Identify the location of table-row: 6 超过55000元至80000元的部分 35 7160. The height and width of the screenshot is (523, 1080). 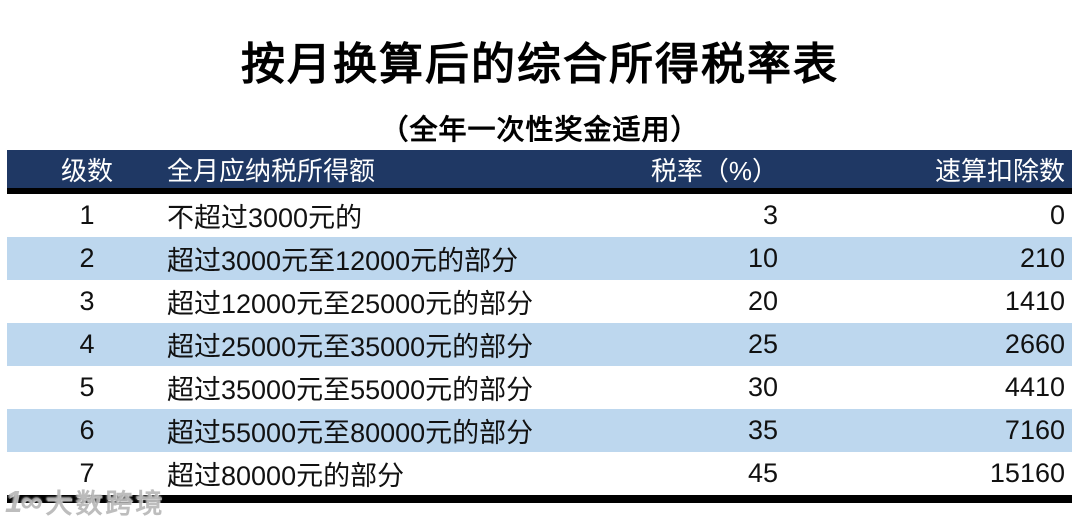
(539, 430).